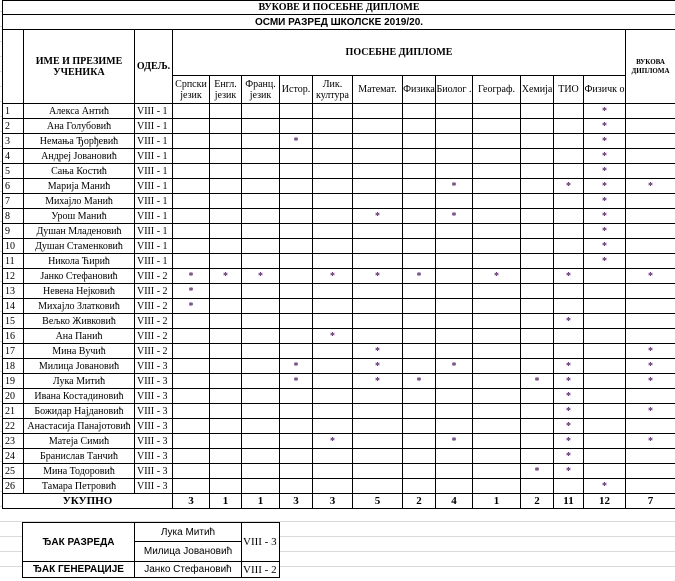  Describe the element at coordinates (79, 231) in the screenshot. I see `student-name: Душан Младеновић` at that location.